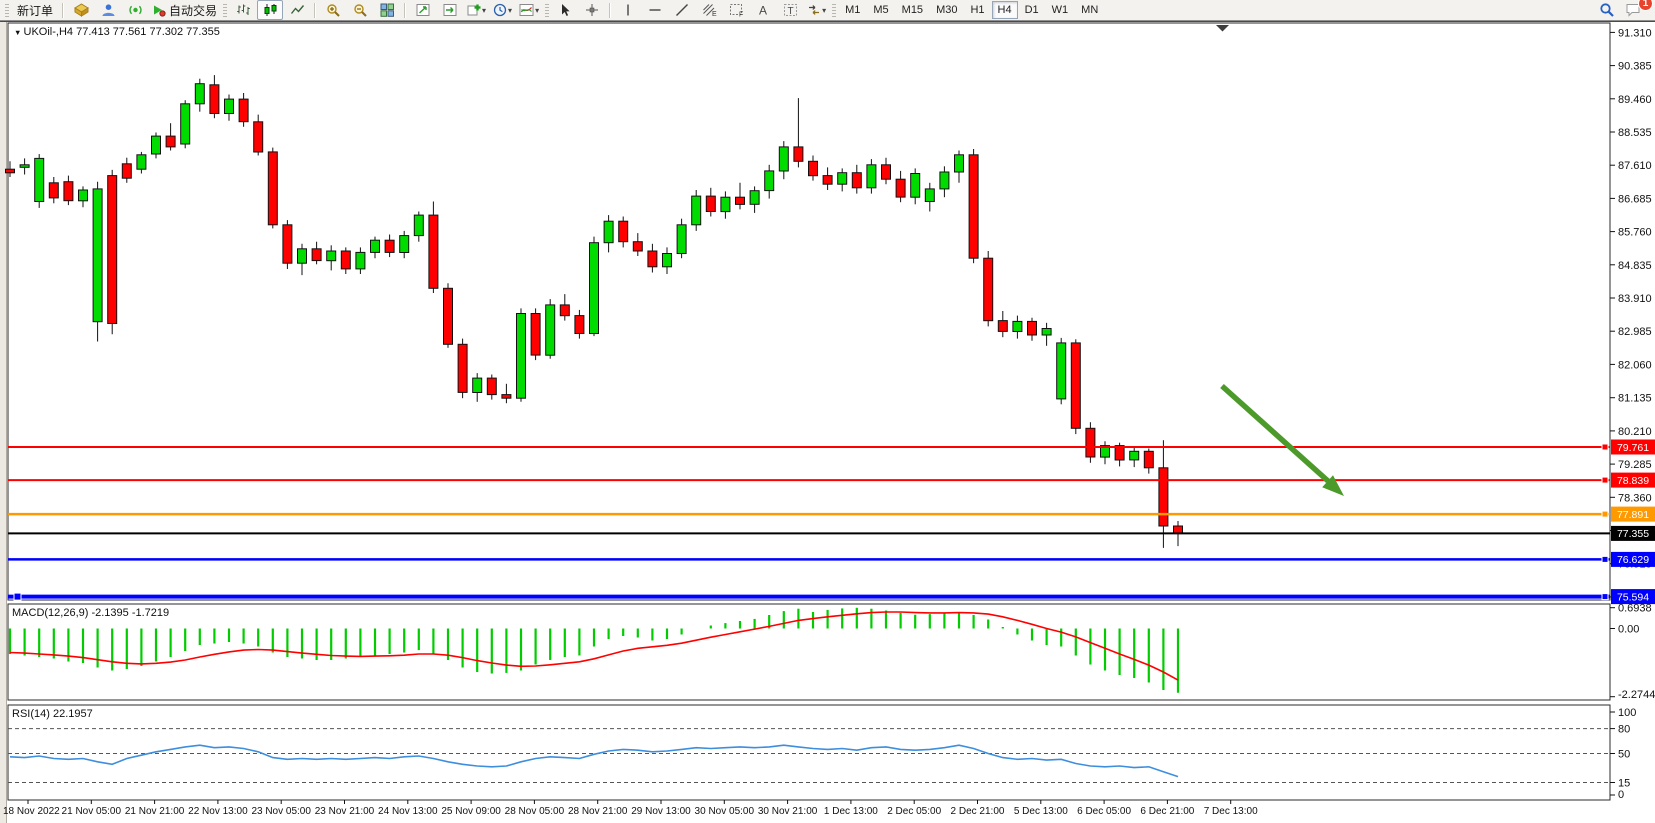 This screenshot has width=1655, height=823. I want to click on macd-label: MACD(12,26,9) -2.1395 -1.7219, so click(90, 613).